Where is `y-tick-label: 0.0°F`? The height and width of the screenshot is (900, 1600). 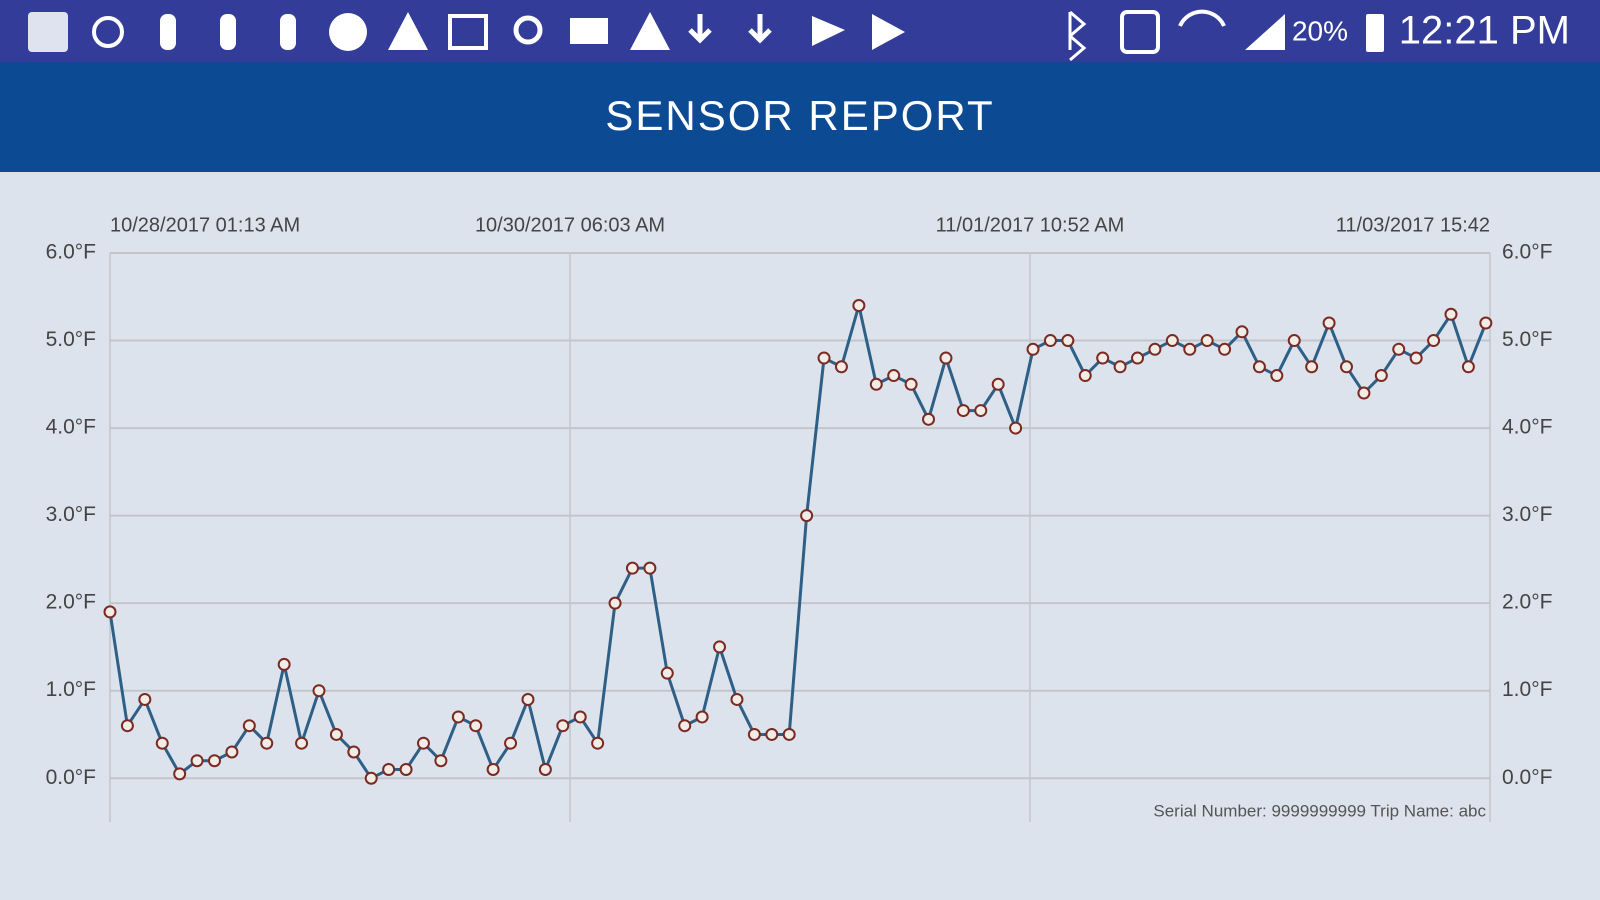
y-tick-label: 0.0°F is located at coordinates (71, 777).